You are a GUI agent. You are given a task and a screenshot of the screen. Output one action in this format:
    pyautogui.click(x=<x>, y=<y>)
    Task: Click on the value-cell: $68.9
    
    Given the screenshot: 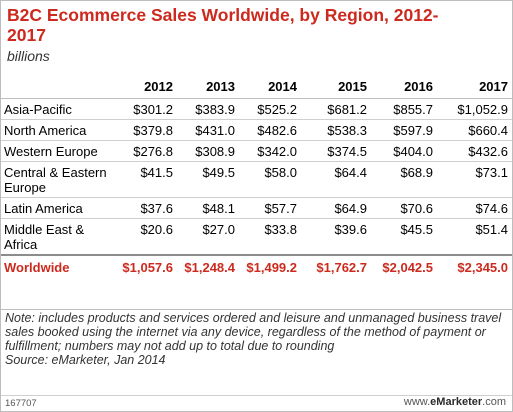 What is the action you would take?
    pyautogui.click(x=416, y=172)
    